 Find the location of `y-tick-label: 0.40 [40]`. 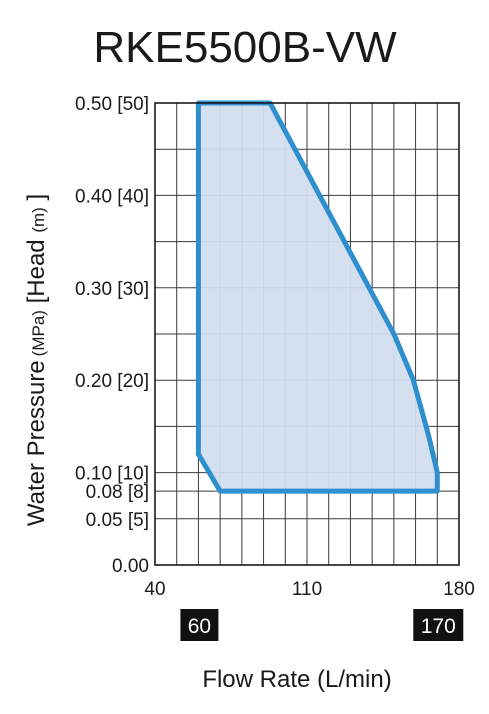

y-tick-label: 0.40 [40] is located at coordinates (112, 196).